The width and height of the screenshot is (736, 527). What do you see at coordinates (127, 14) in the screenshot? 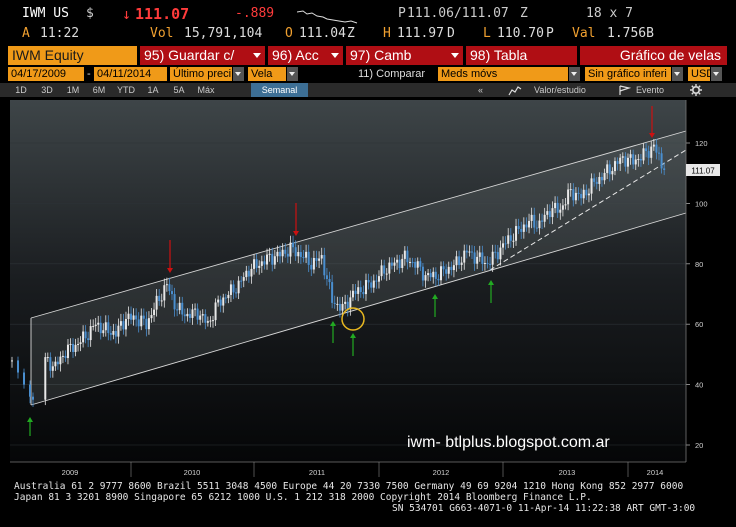
I see `down-arrow-icon: ↓` at bounding box center [127, 14].